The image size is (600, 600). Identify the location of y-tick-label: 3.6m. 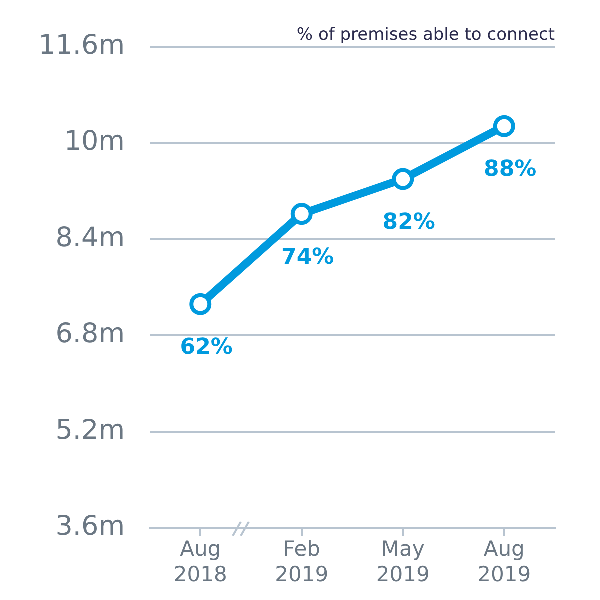
(90, 526).